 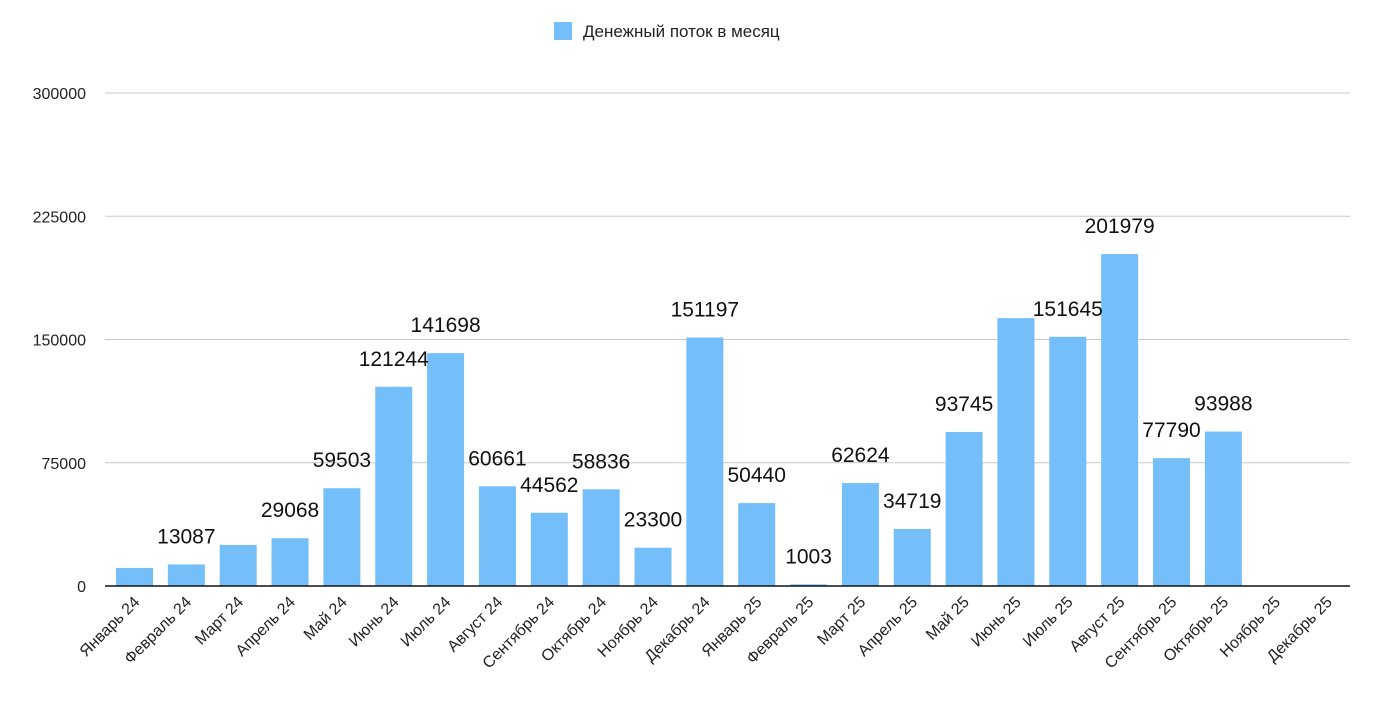 I want to click on data-label: 50440, so click(x=756, y=475).